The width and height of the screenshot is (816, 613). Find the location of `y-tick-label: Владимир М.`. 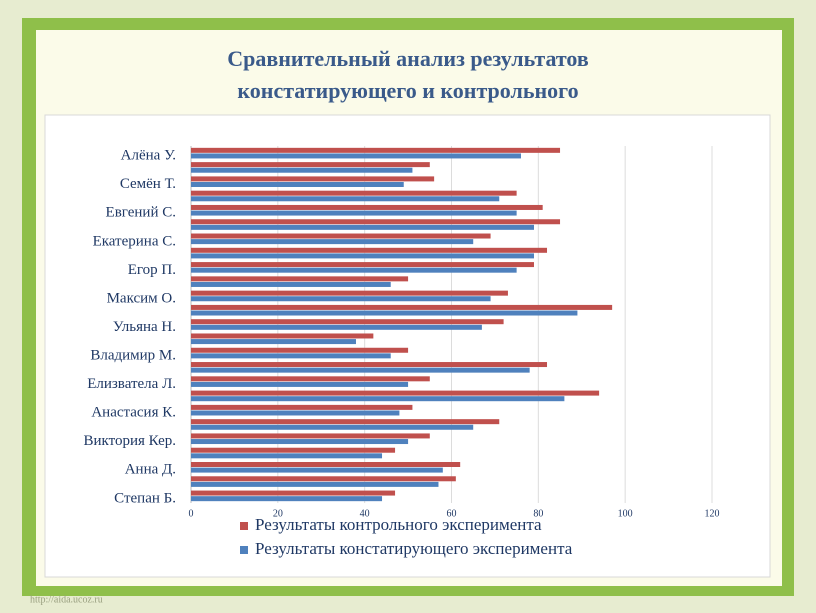

y-tick-label: Владимир М. is located at coordinates (133, 355).